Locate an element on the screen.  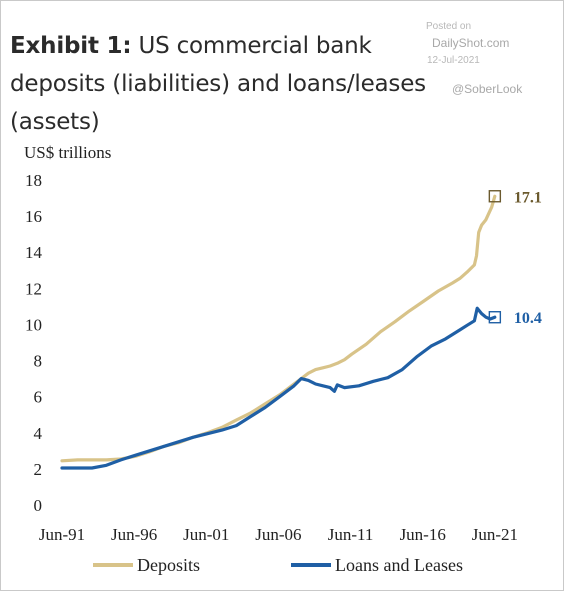
watermark-posted: Posted on is located at coordinates (449, 26).